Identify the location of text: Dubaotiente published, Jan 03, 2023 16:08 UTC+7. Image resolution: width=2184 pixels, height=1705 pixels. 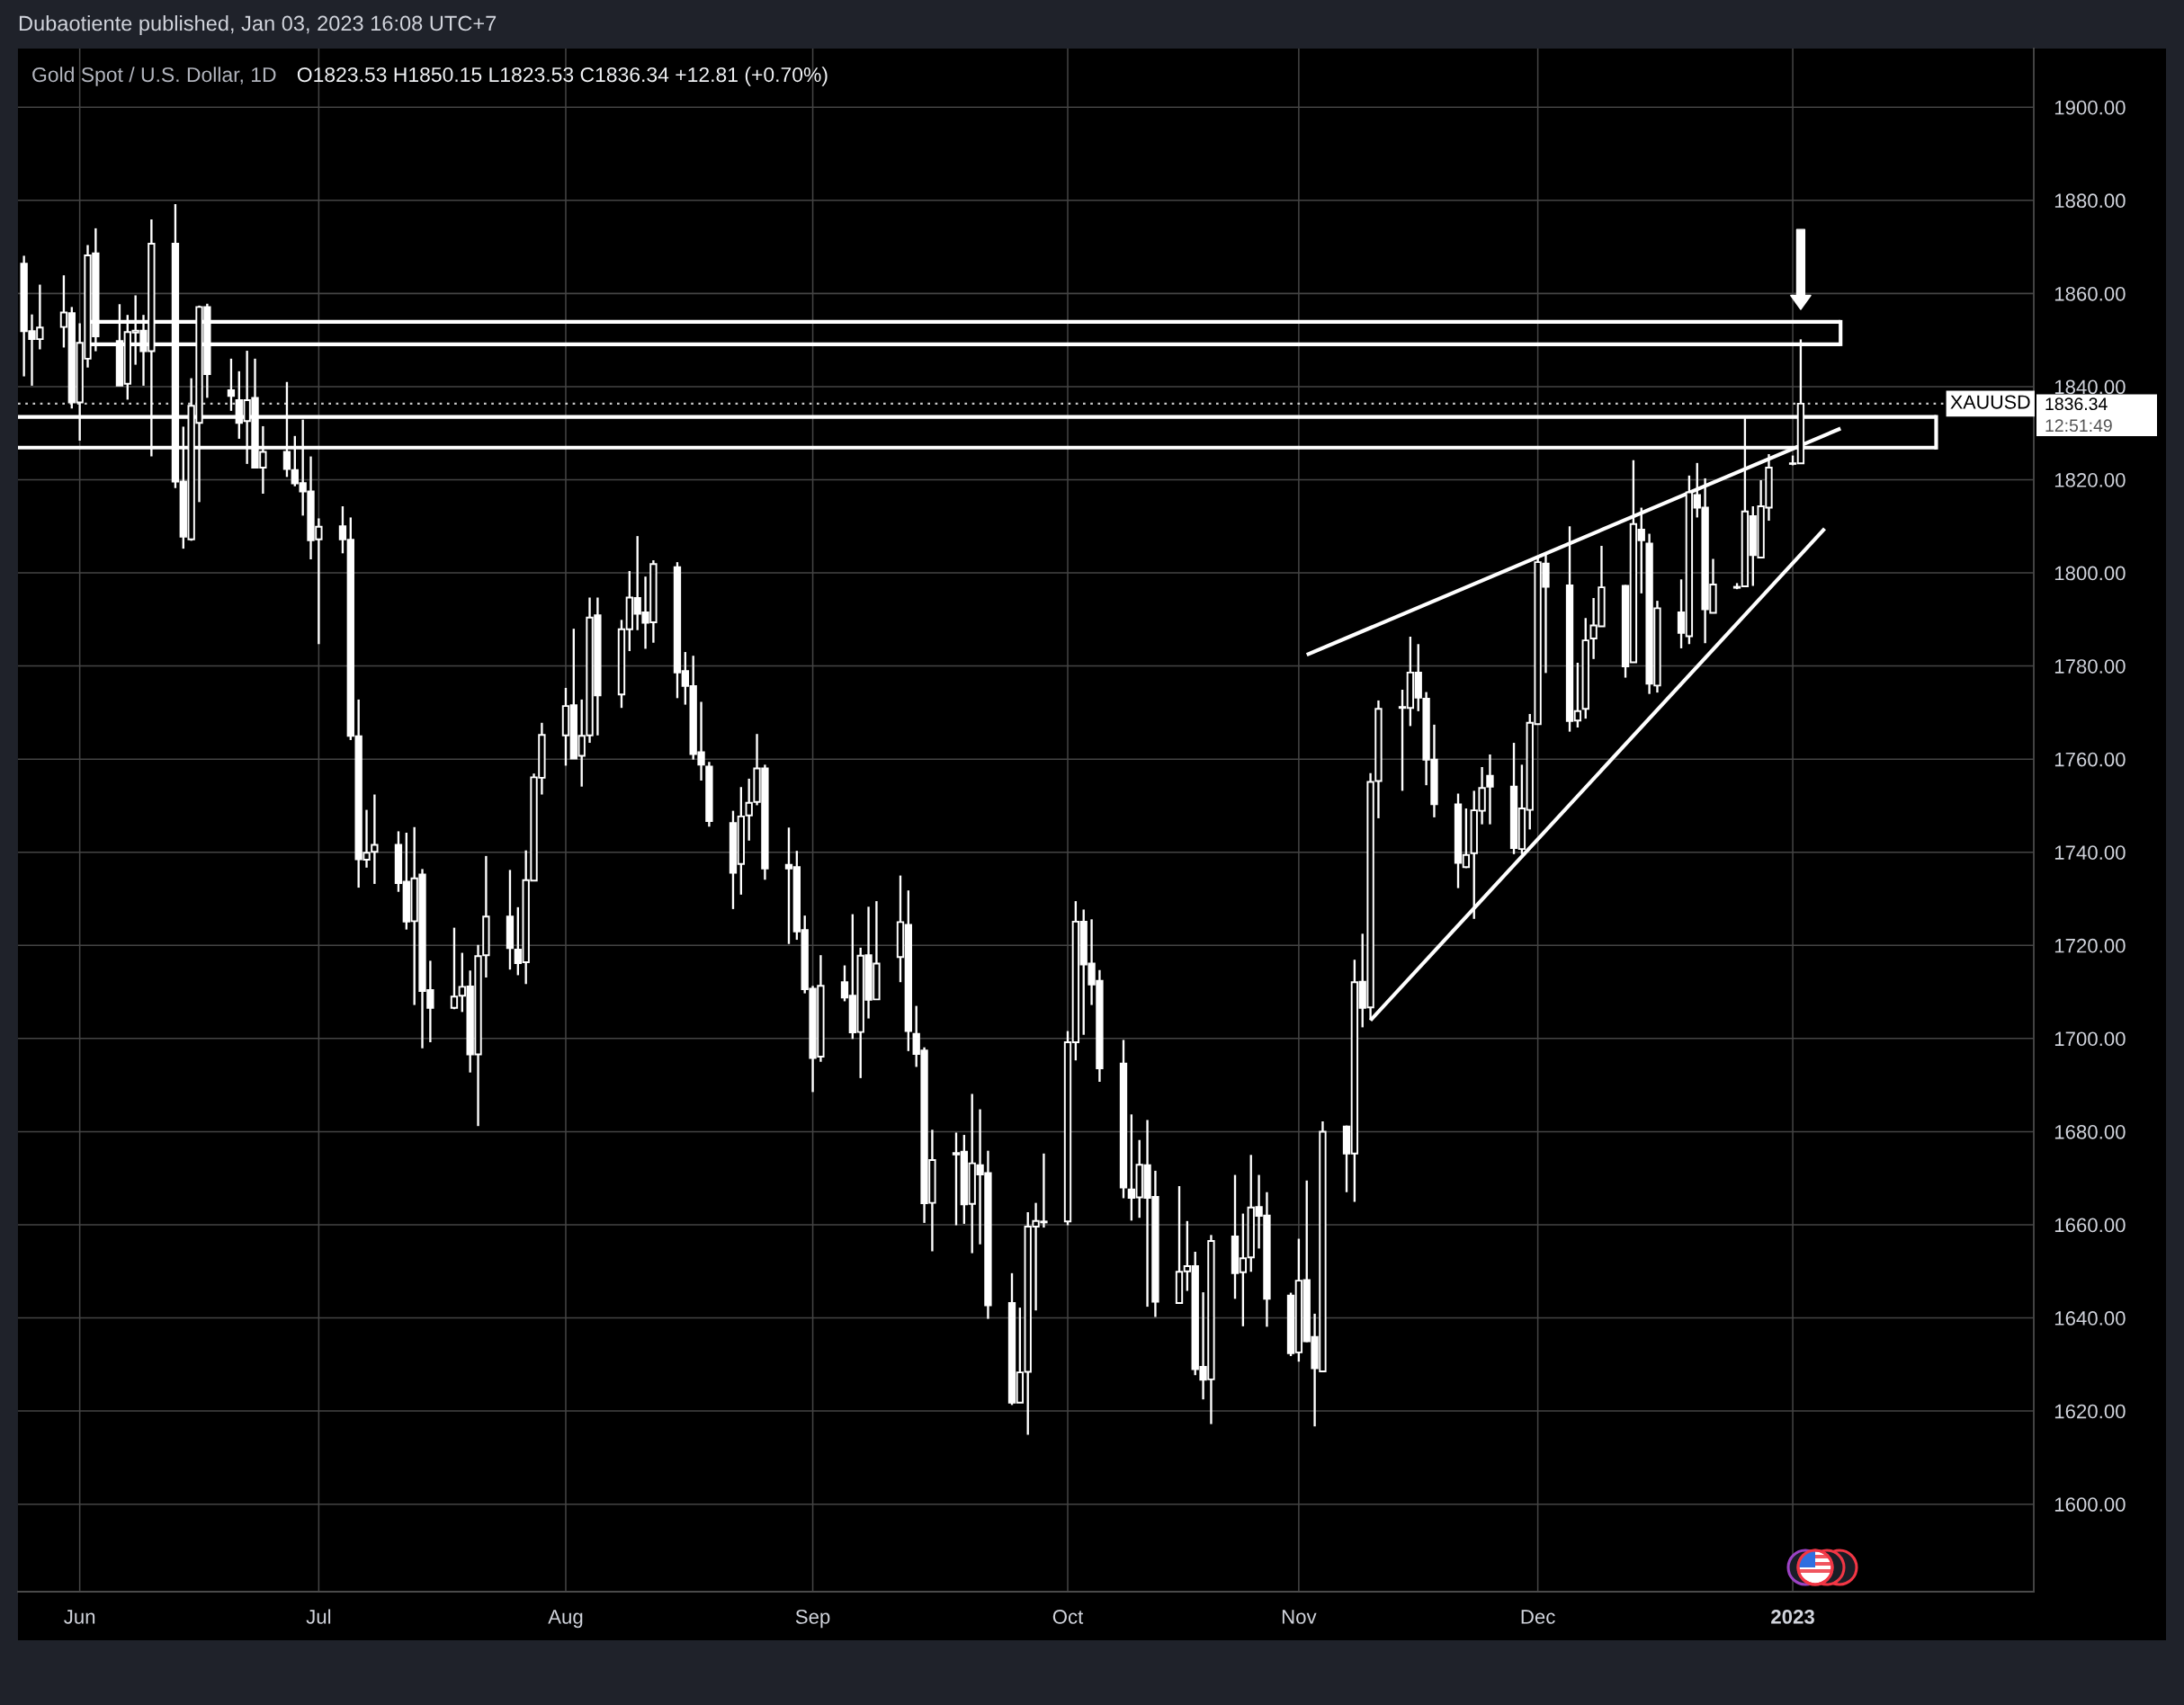
(258, 25).